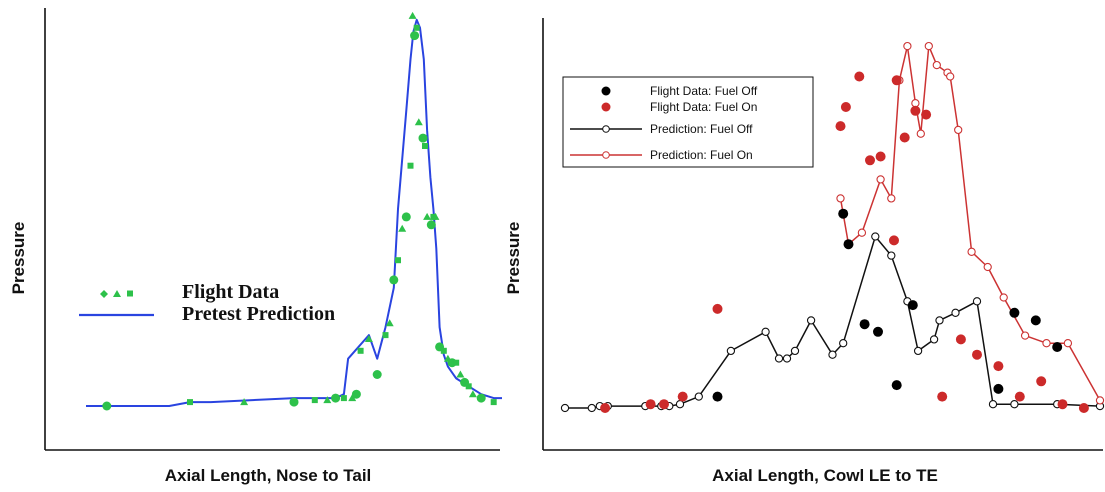 Image resolution: width=1105 pixels, height=492 pixels. What do you see at coordinates (130, 293) in the screenshot?
I see `legend-square-marker` at bounding box center [130, 293].